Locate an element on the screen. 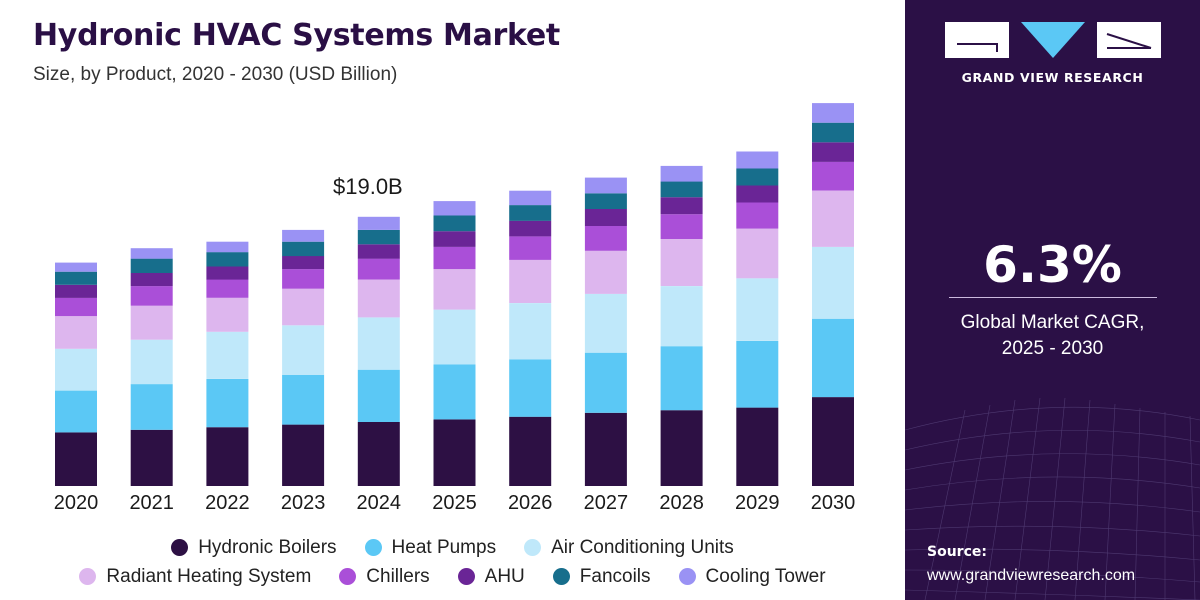 This screenshot has height=600, width=1200. bar-segment-2024-air-conditioning-units is located at coordinates (378, 343).